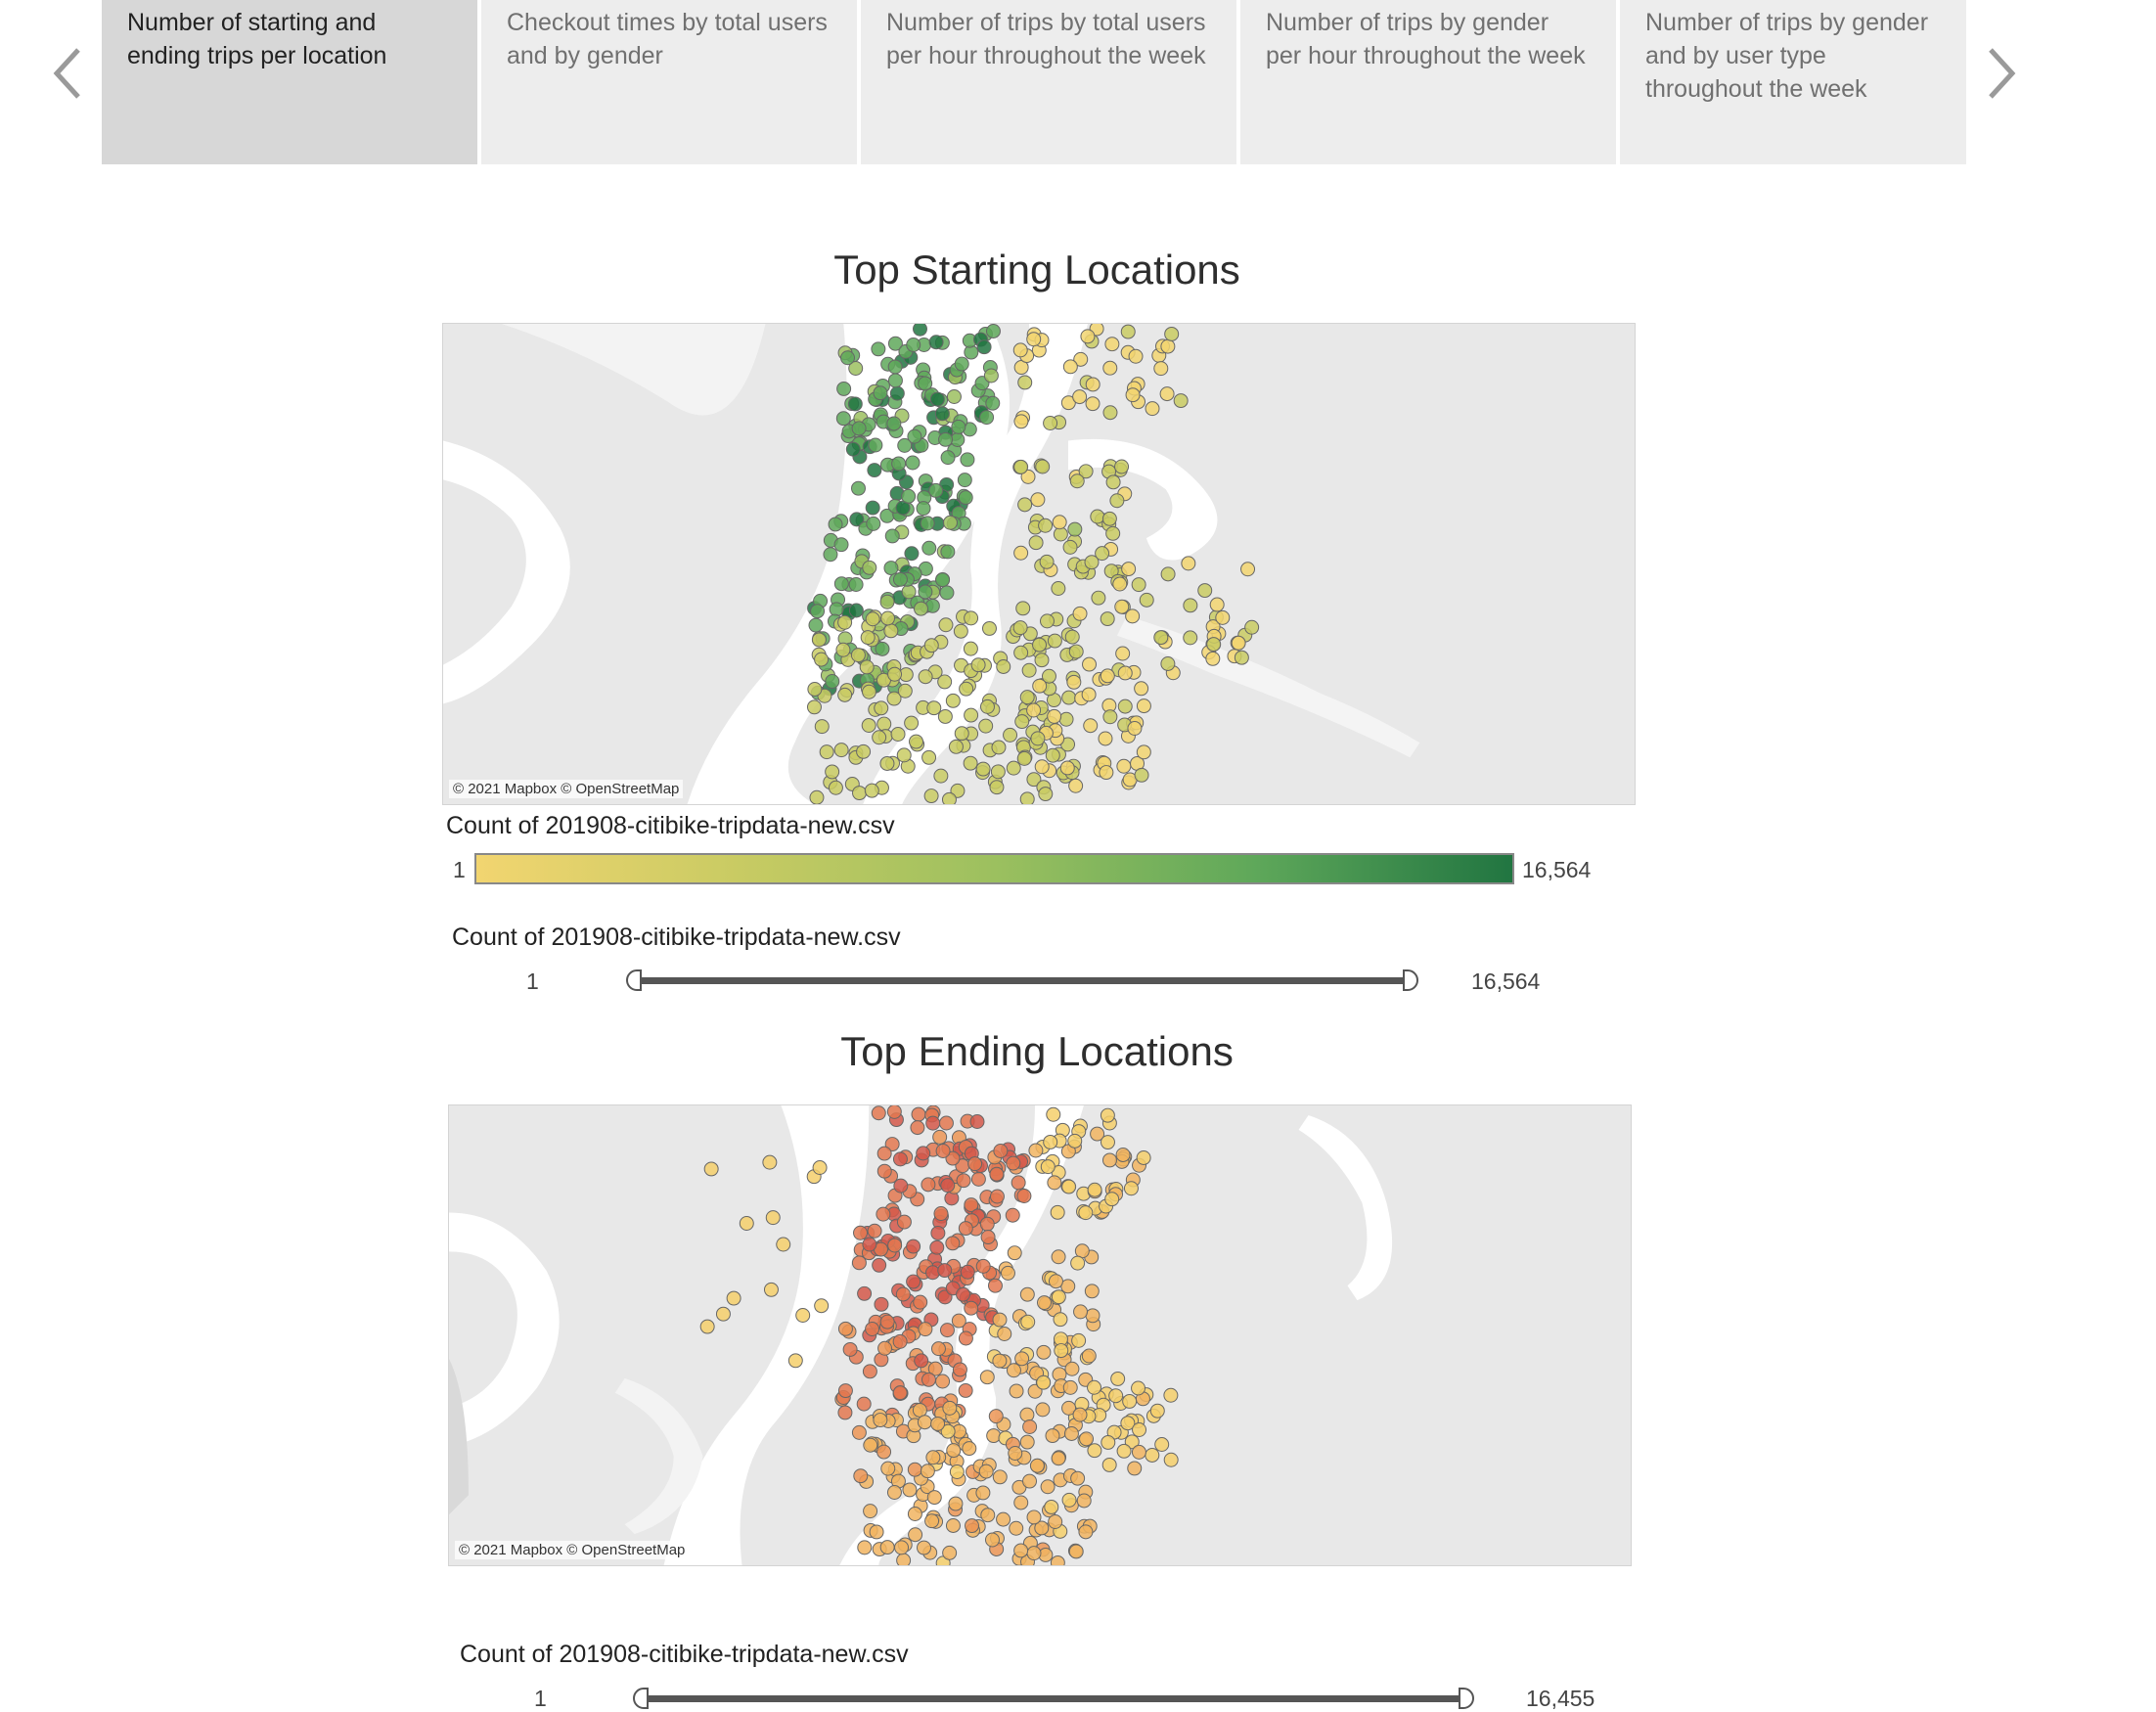  Describe the element at coordinates (1053, 1699) in the screenshot. I see `end-filter-range-slider` at that location.